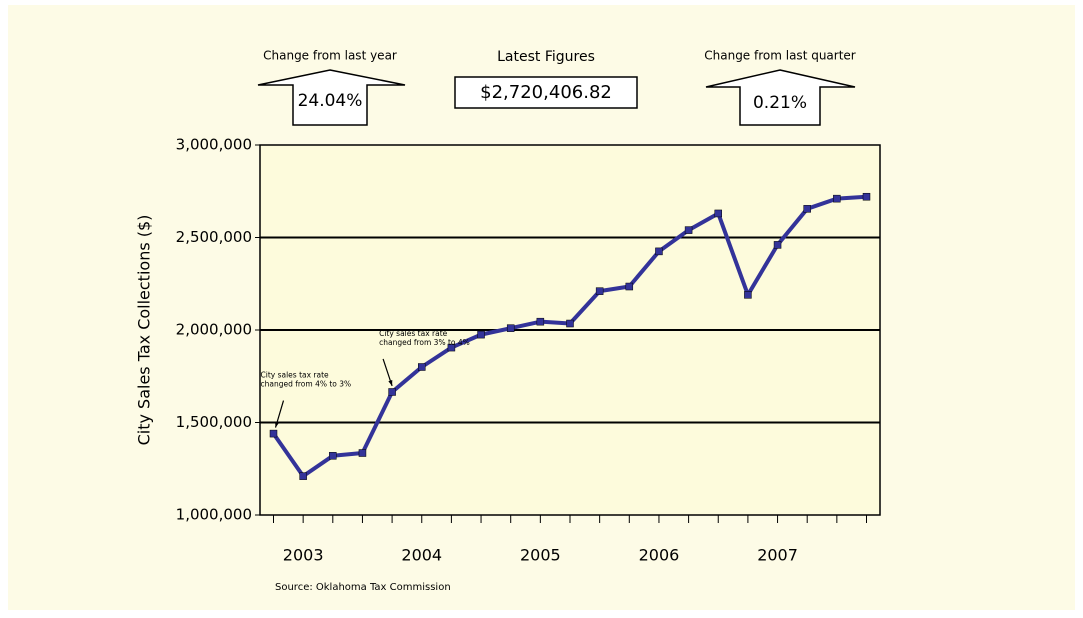 This screenshot has width=1083, height=618. What do you see at coordinates (540, 555) in the screenshot?
I see `x-tick-label: 2005` at bounding box center [540, 555].